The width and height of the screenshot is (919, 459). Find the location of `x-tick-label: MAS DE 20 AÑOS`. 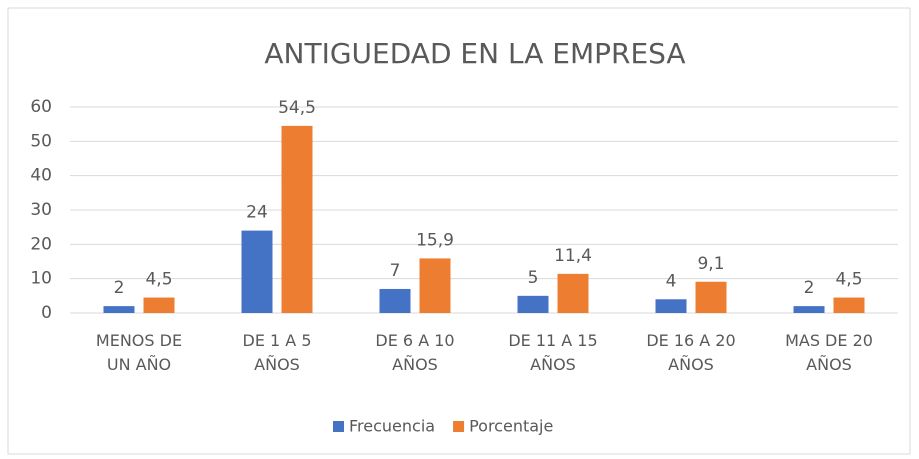

x-tick-label: MAS DE 20 AÑOS is located at coordinates (829, 352).